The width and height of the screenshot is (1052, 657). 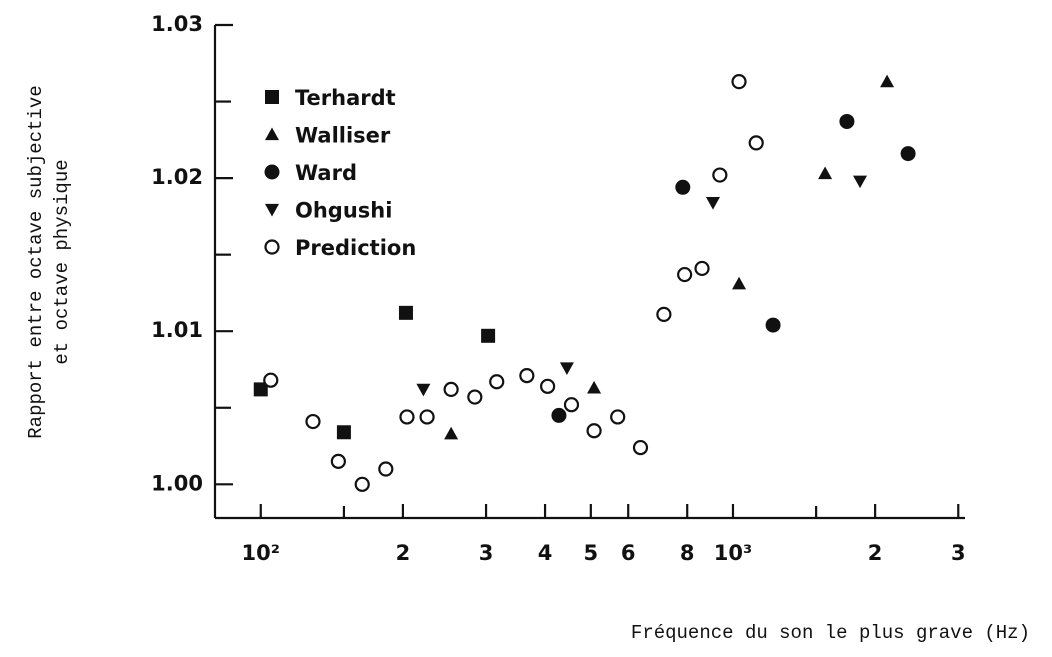 What do you see at coordinates (830, 633) in the screenshot?
I see `x-axis-label: Fréquence du son le plus grave (Hz)` at bounding box center [830, 633].